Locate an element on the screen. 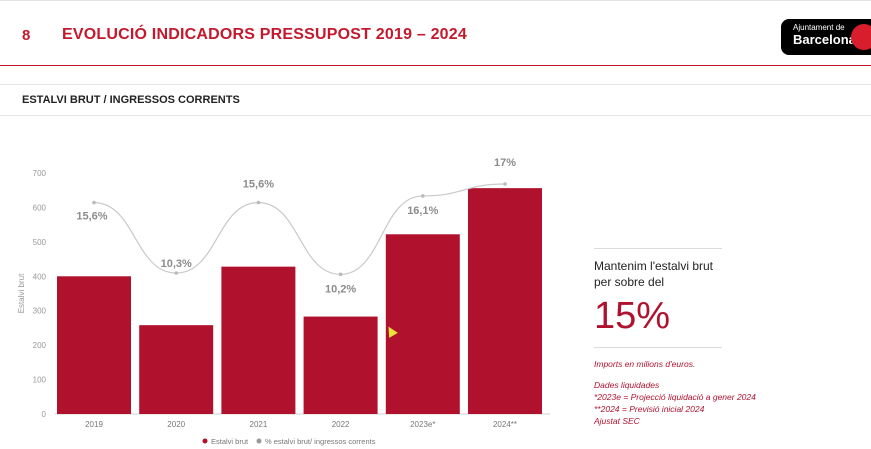 This screenshot has height=449, width=871. side-statement: Mantenim l'estalvi brut per sobre del is located at coordinates (654, 274).